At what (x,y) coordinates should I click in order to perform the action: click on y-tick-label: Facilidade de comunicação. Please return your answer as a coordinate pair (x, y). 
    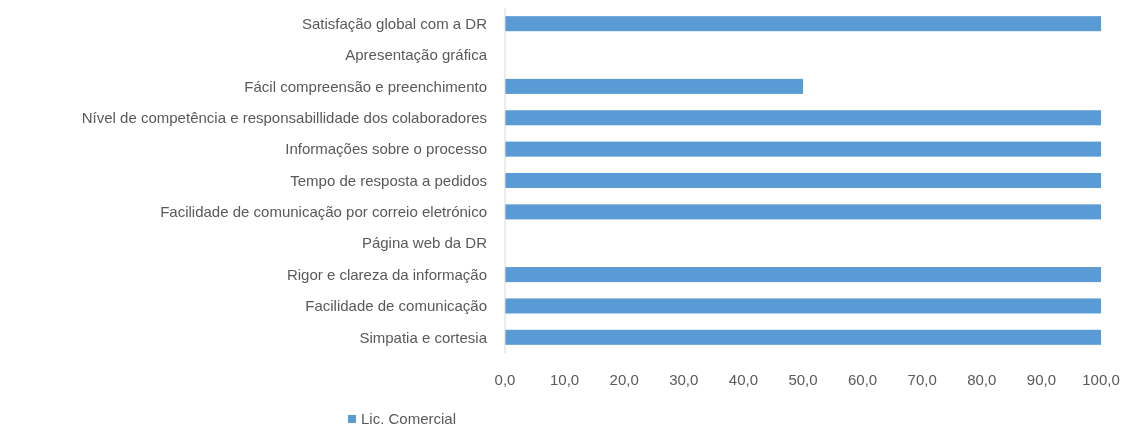
    Looking at the image, I should click on (396, 306).